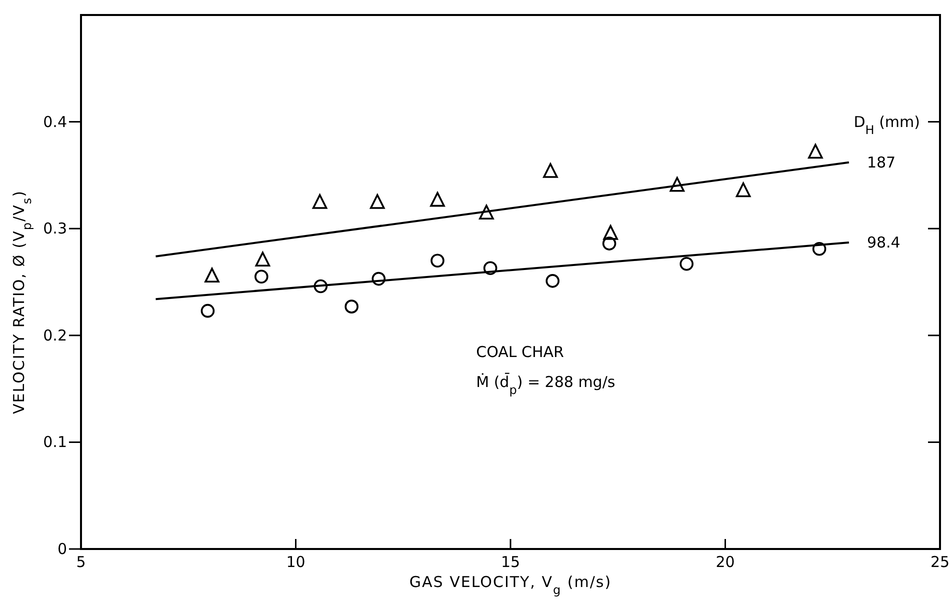 This screenshot has width=950, height=601. What do you see at coordinates (55, 335) in the screenshot?
I see `y-tick-label: 0.2` at bounding box center [55, 335].